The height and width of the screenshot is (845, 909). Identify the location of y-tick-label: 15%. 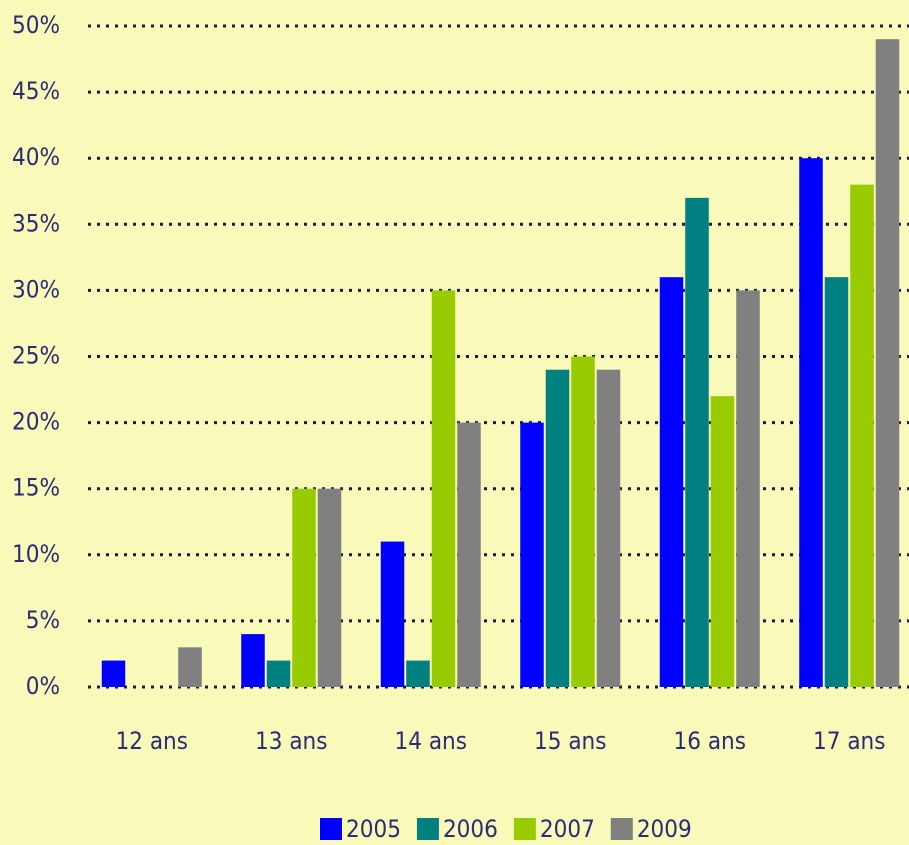
(36, 488).